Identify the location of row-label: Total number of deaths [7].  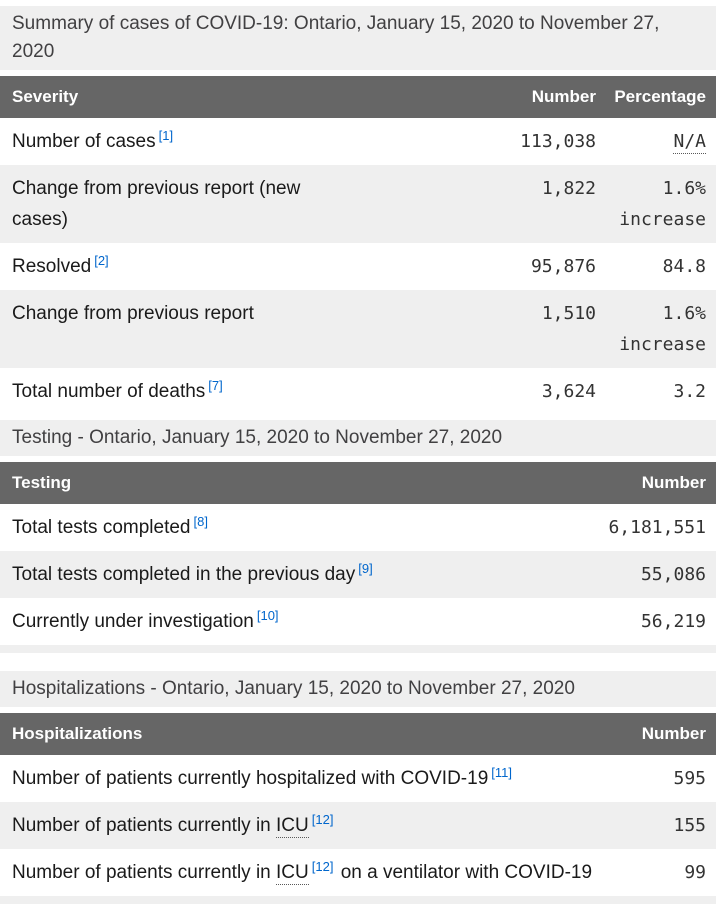
(165, 391).